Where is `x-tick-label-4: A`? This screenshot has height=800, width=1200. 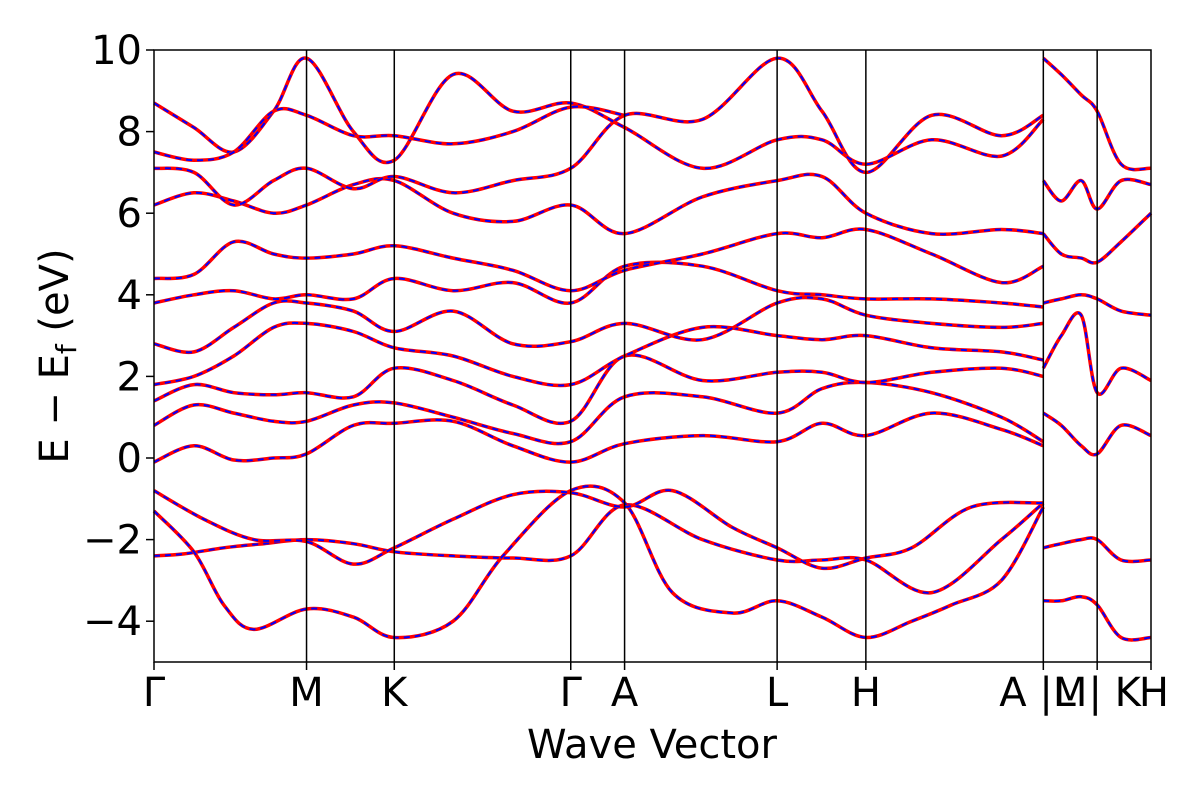 x-tick-label-4: A is located at coordinates (625, 693).